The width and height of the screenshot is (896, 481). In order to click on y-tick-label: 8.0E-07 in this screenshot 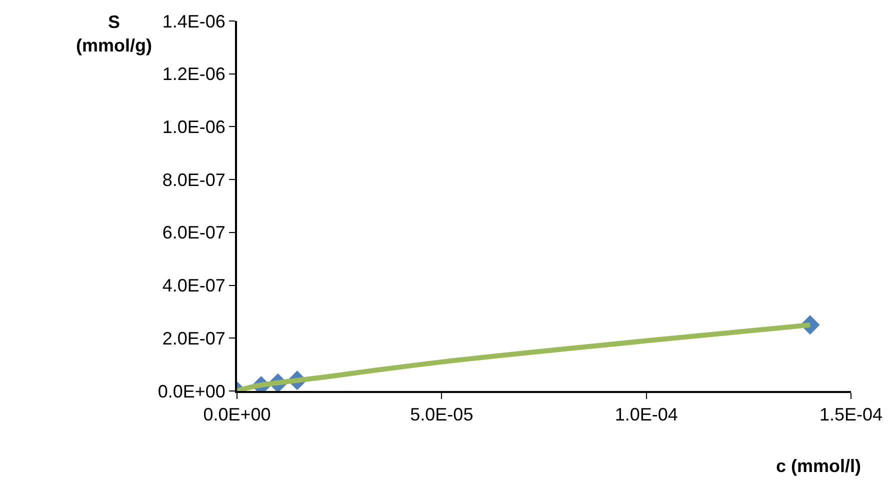, I will do `click(194, 180)`.